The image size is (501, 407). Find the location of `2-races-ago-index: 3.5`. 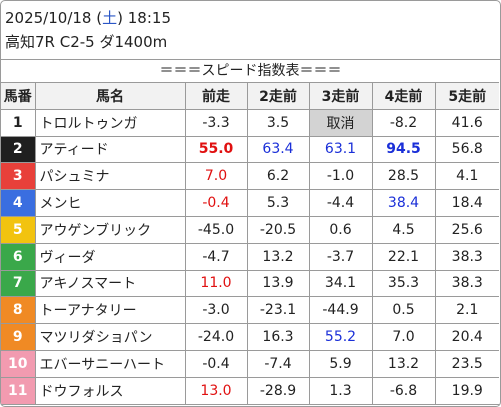

2-races-ago-index: 3.5 is located at coordinates (278, 122).